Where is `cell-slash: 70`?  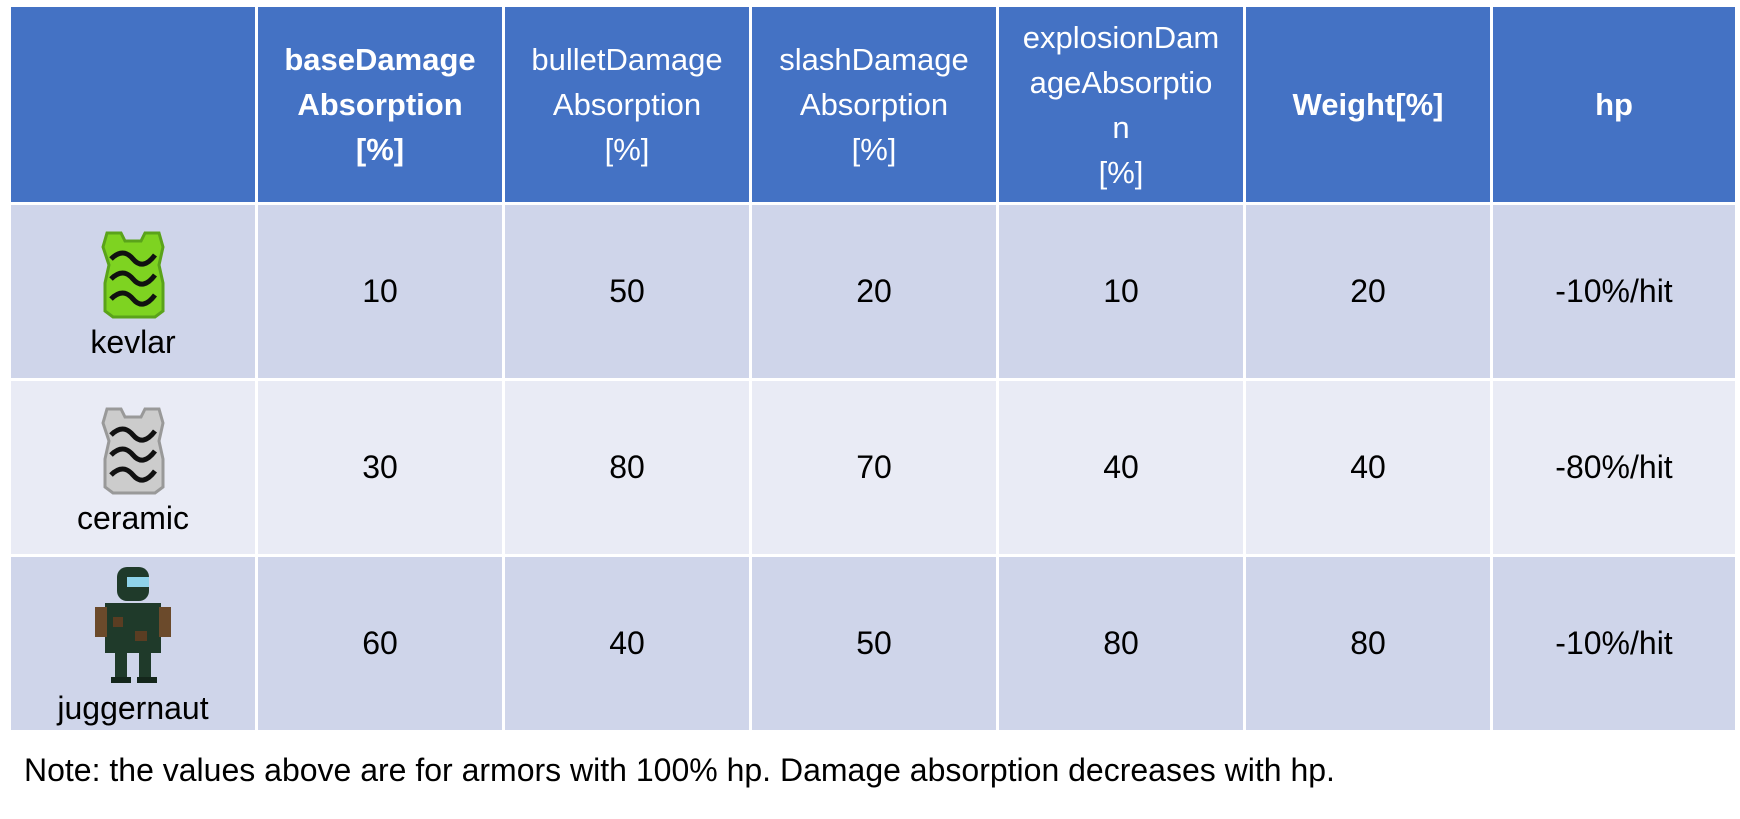 cell-slash: 70 is located at coordinates (874, 467).